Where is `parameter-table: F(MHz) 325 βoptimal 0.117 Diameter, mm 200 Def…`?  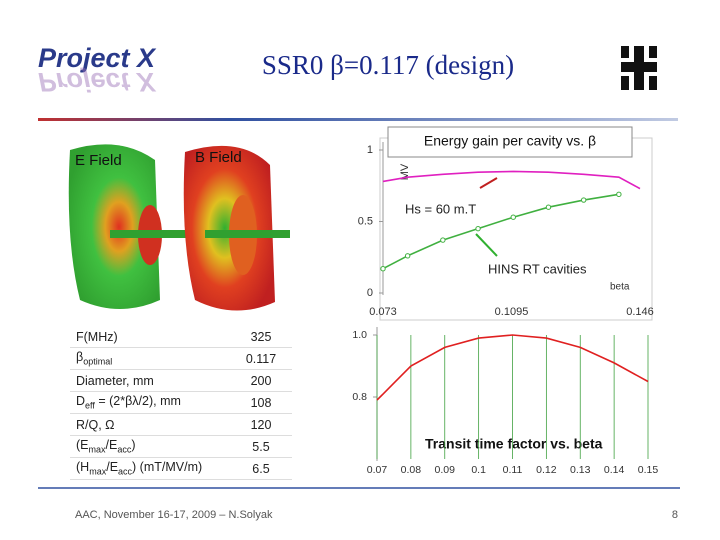 parameter-table: F(MHz) 325 βoptimal 0.117 Diameter, mm 200 Def… is located at coordinates (181, 403).